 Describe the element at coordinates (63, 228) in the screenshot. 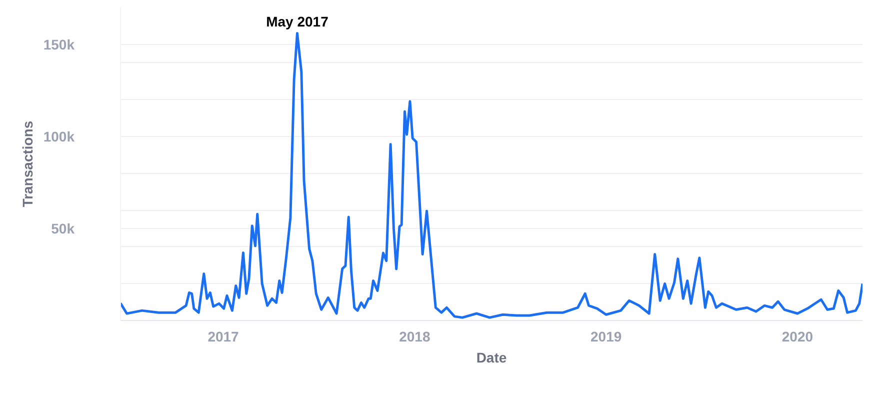

I see `y-tick-label: 50k` at that location.